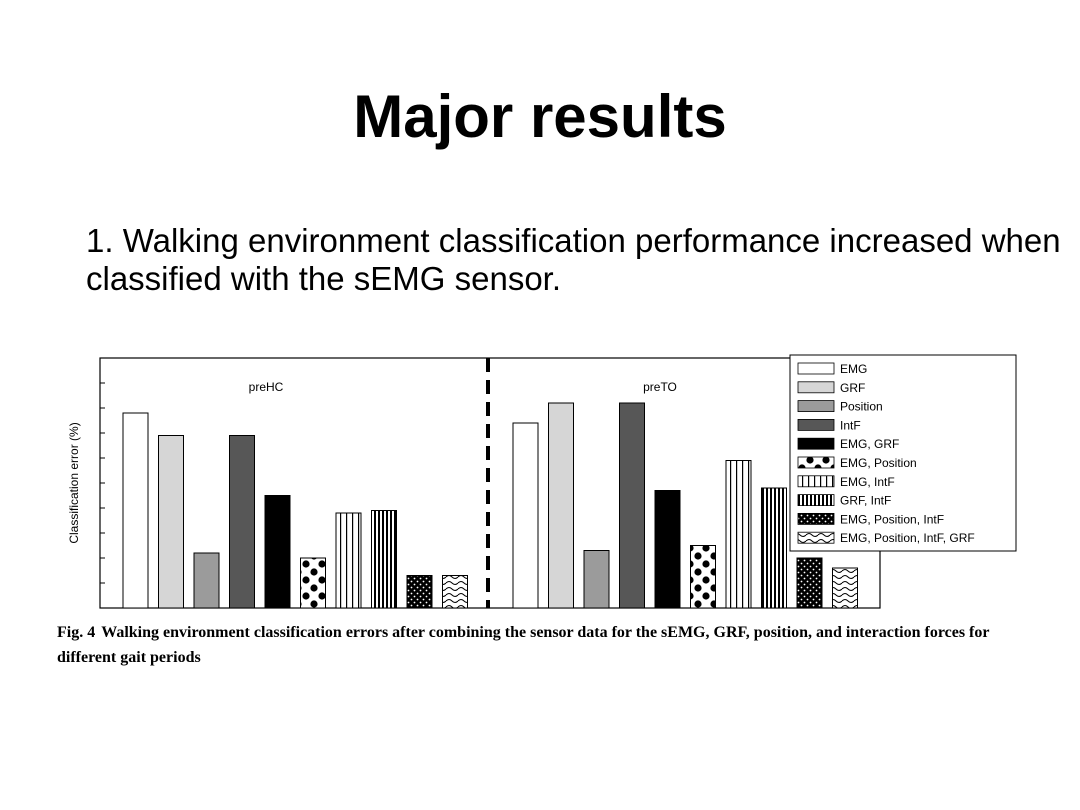  I want to click on legend-label: GRF, IntF, so click(865, 501).